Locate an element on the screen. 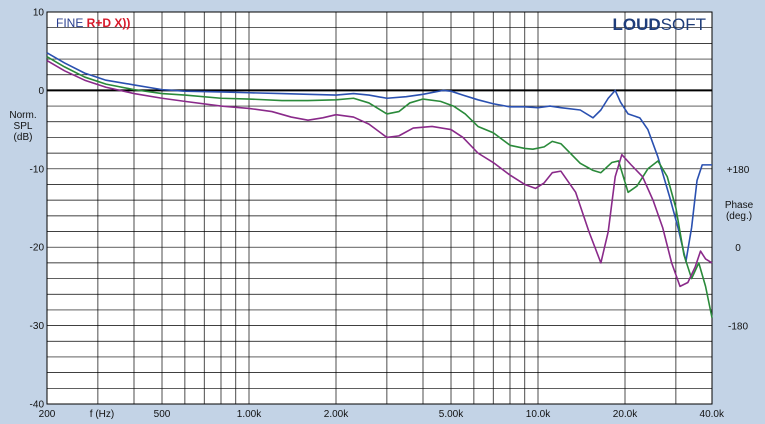 The width and height of the screenshot is (765, 424). phase-axis-label-line: (deg.) is located at coordinates (739, 216).